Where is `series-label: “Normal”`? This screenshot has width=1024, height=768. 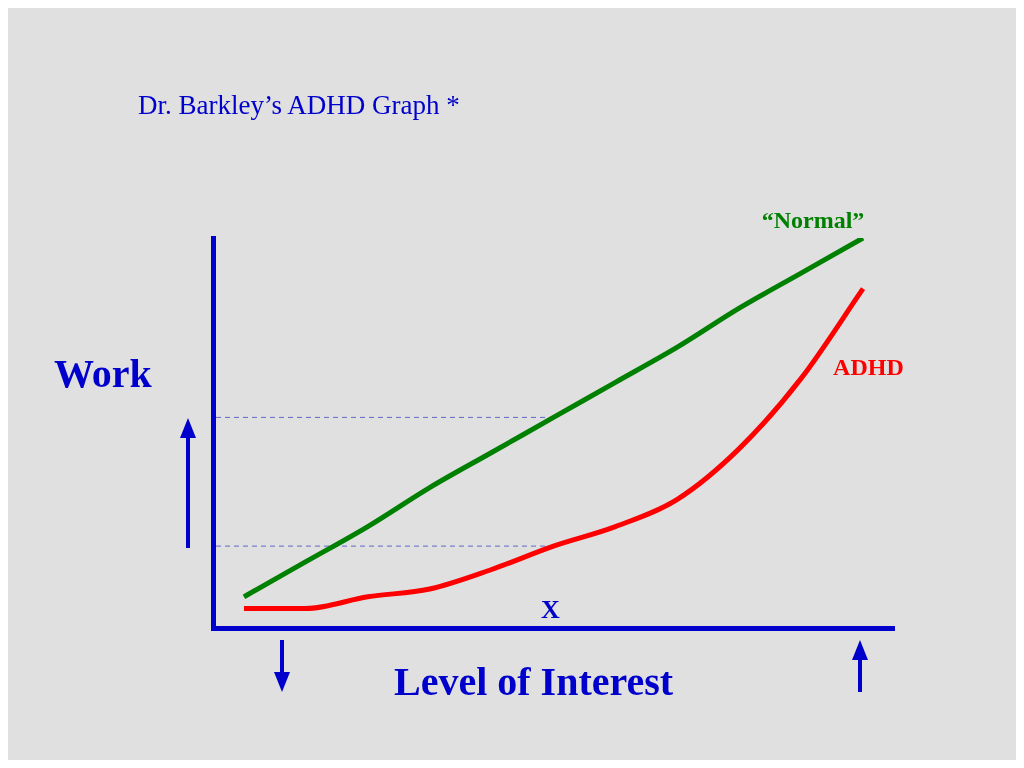 series-label: “Normal” is located at coordinates (813, 220).